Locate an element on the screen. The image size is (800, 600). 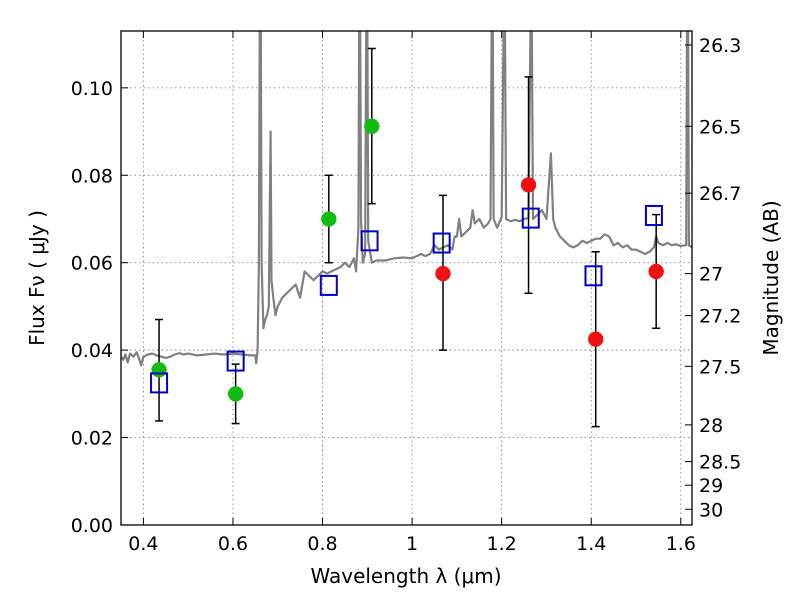
y-tick-label: 0.00 is located at coordinates (92, 526).